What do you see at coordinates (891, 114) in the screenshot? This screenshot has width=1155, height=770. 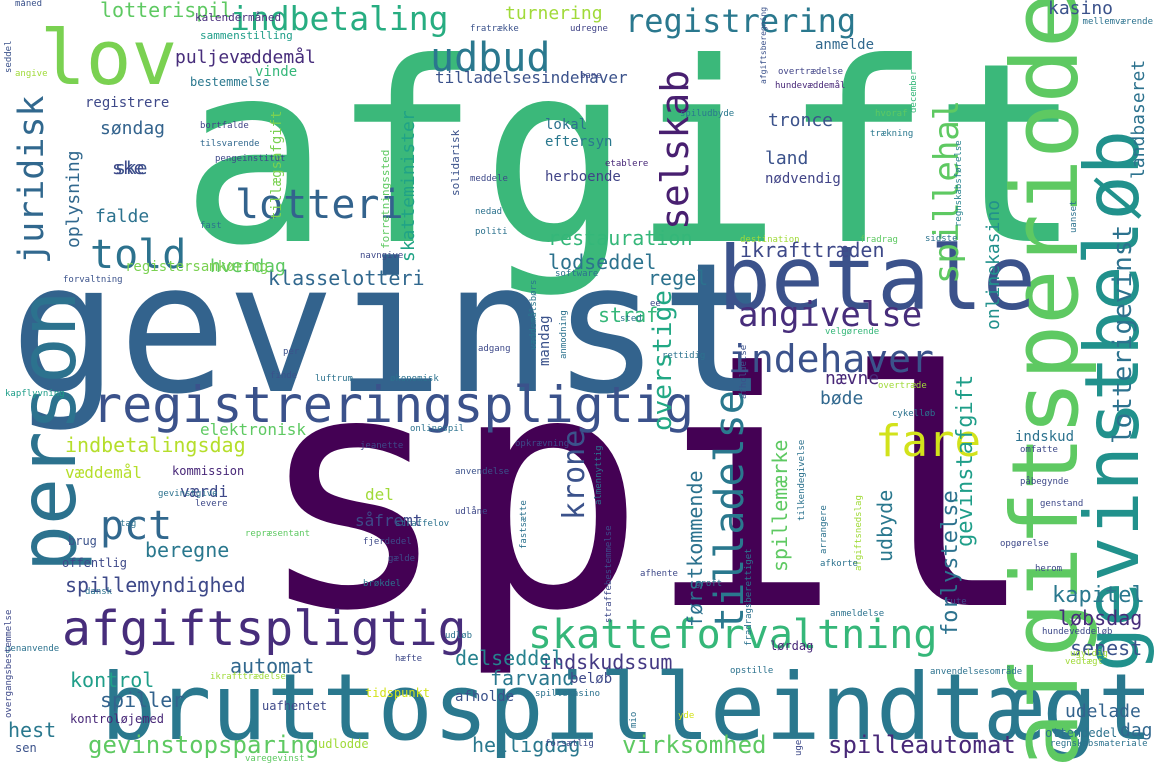 I see `cloud-word: hvoraf` at bounding box center [891, 114].